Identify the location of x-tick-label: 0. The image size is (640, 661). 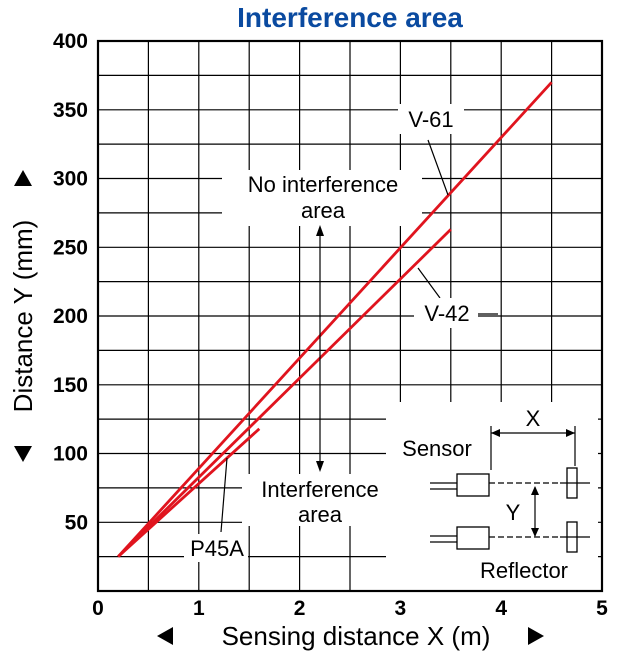
(98, 608).